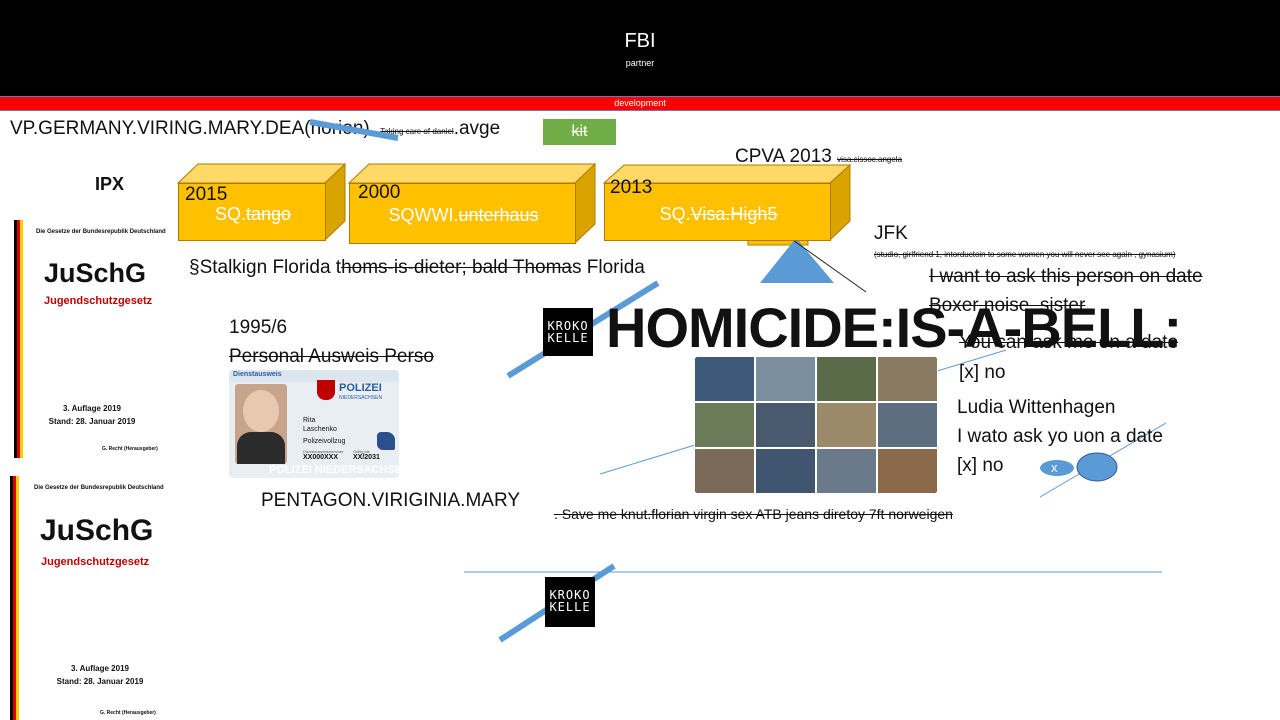 The width and height of the screenshot is (1280, 720). What do you see at coordinates (261, 411) in the screenshot?
I see `face-shape` at bounding box center [261, 411].